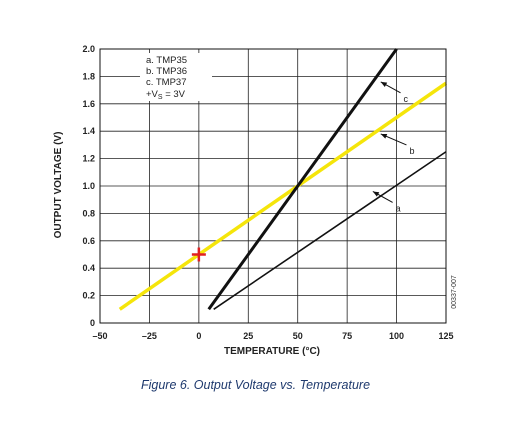  What do you see at coordinates (88, 49) in the screenshot?
I see `y-tick-label: 2.0` at bounding box center [88, 49].